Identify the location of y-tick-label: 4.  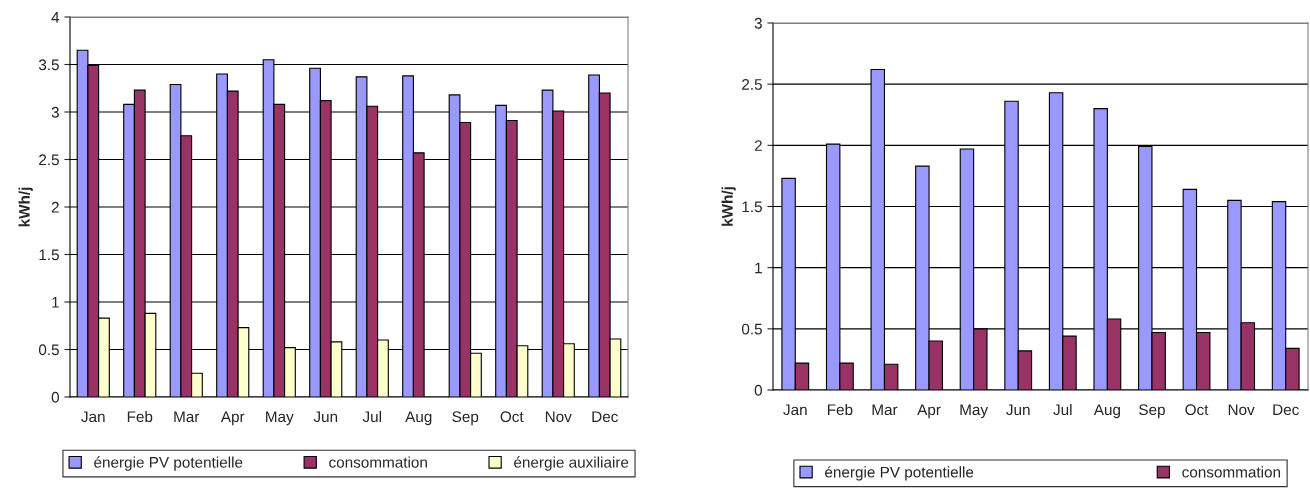
(55, 17).